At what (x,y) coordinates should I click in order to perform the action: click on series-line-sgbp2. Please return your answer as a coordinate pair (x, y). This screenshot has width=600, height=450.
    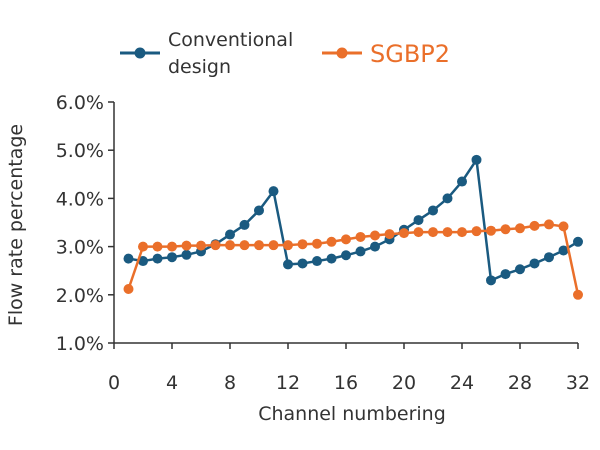
    Looking at the image, I should click on (353, 259).